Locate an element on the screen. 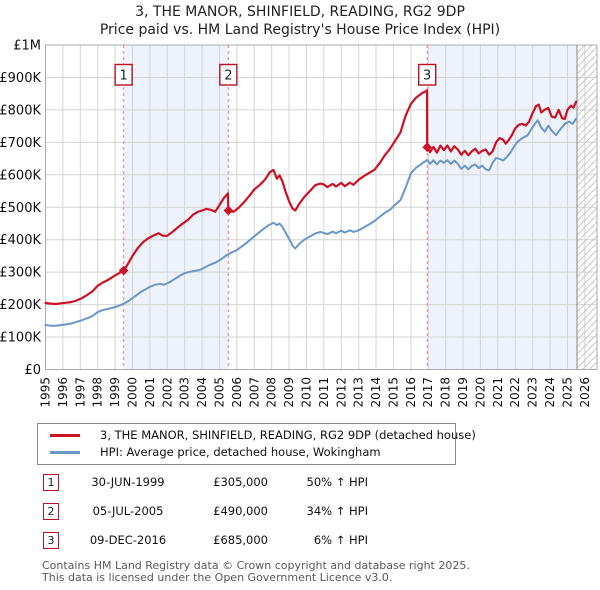 The height and width of the screenshot is (590, 600). x-axis-label: 2015 is located at coordinates (393, 392).